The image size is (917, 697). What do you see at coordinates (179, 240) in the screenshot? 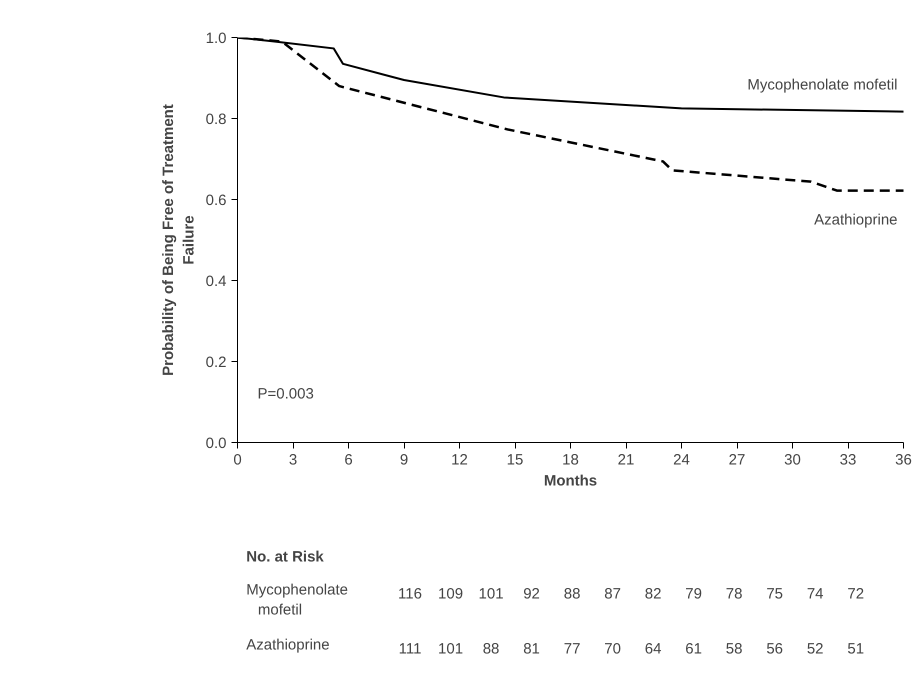
I see `y-axis-title: Probability of Being Free of Treatment Failure` at bounding box center [179, 240].